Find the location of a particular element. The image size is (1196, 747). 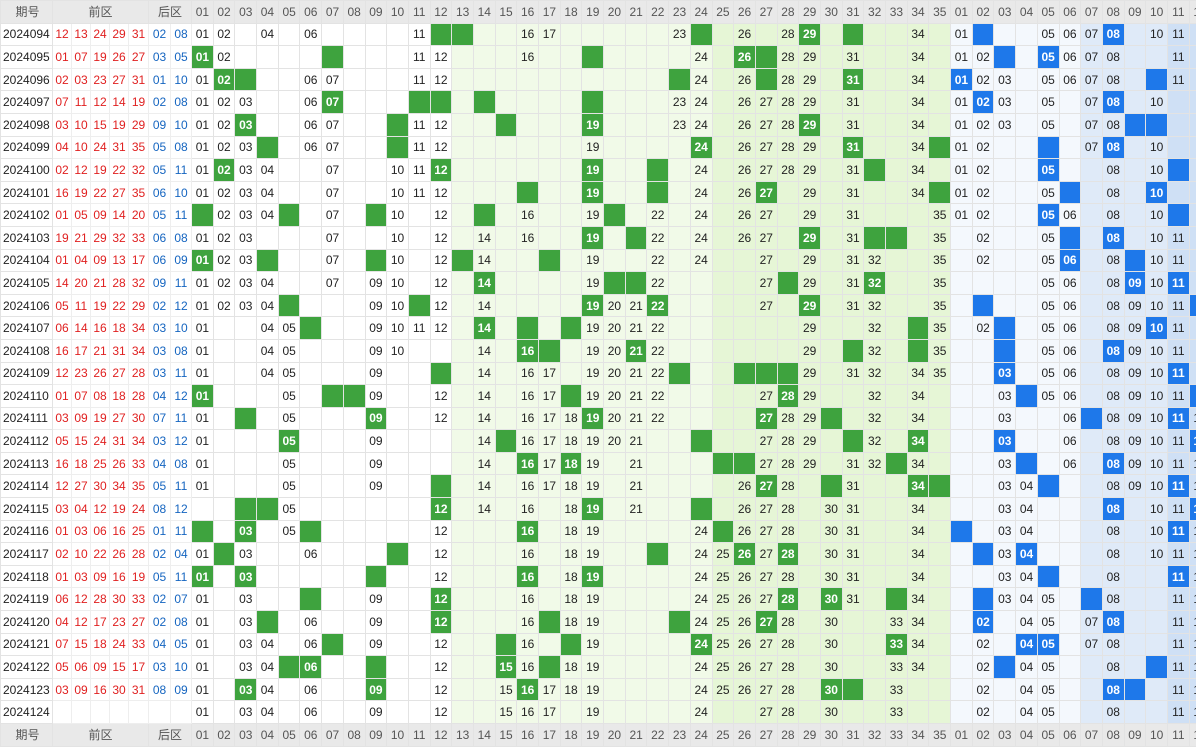

front-draw-number is located at coordinates (81, 712).